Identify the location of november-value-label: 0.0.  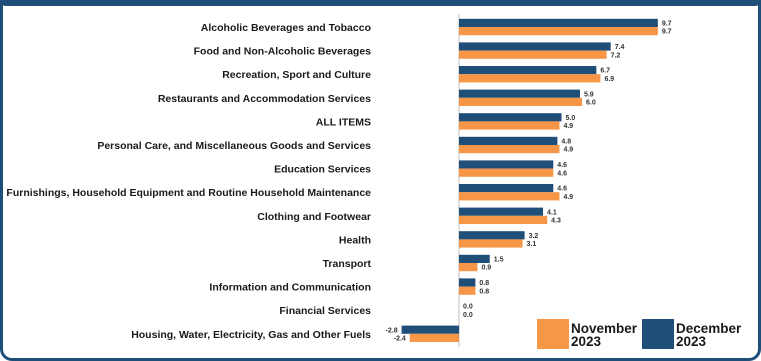
(468, 315).